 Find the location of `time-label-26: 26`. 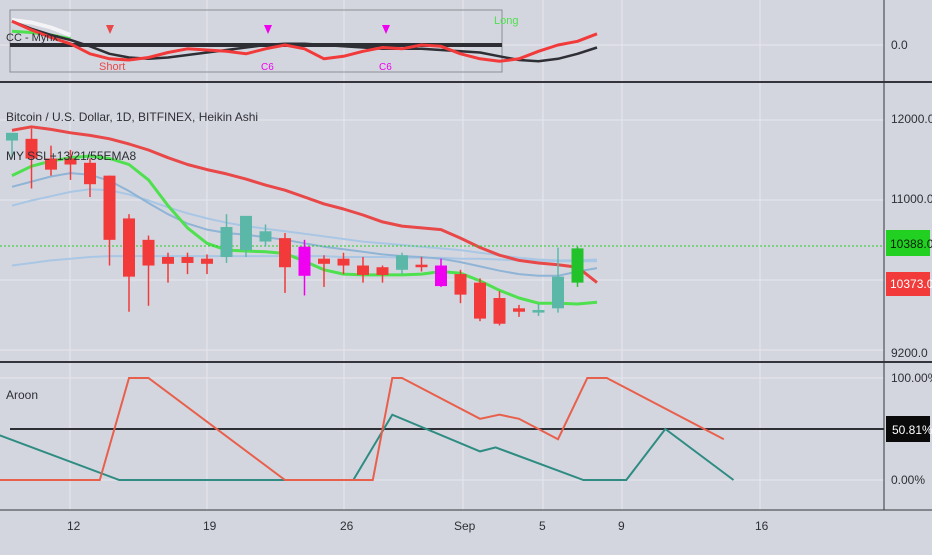

time-label-26: 26 is located at coordinates (347, 526).